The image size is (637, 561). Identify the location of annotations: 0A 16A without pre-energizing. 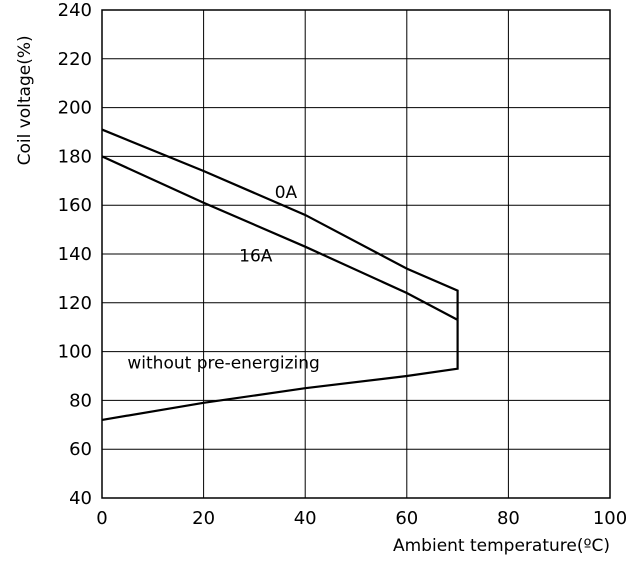
(223, 278).